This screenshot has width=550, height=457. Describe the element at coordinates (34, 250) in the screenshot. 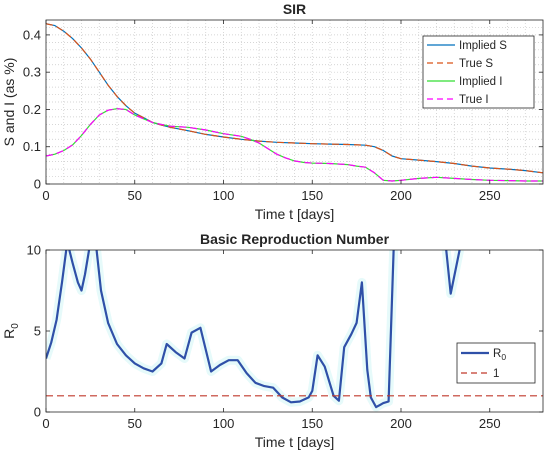

I see `y-tick-label: 10` at that location.